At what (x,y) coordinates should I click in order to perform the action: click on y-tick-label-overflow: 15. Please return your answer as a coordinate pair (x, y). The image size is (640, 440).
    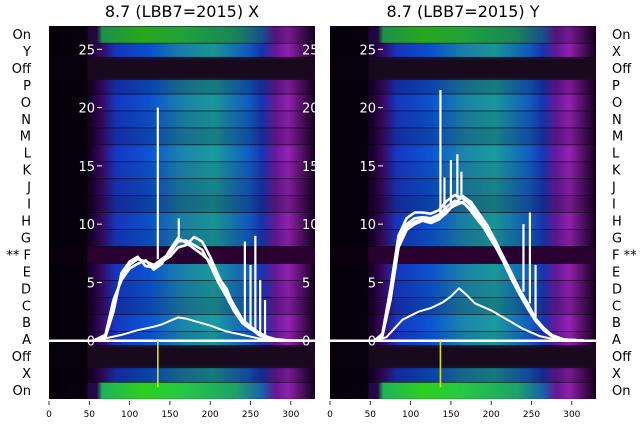
    Looking at the image, I should click on (310, 167).